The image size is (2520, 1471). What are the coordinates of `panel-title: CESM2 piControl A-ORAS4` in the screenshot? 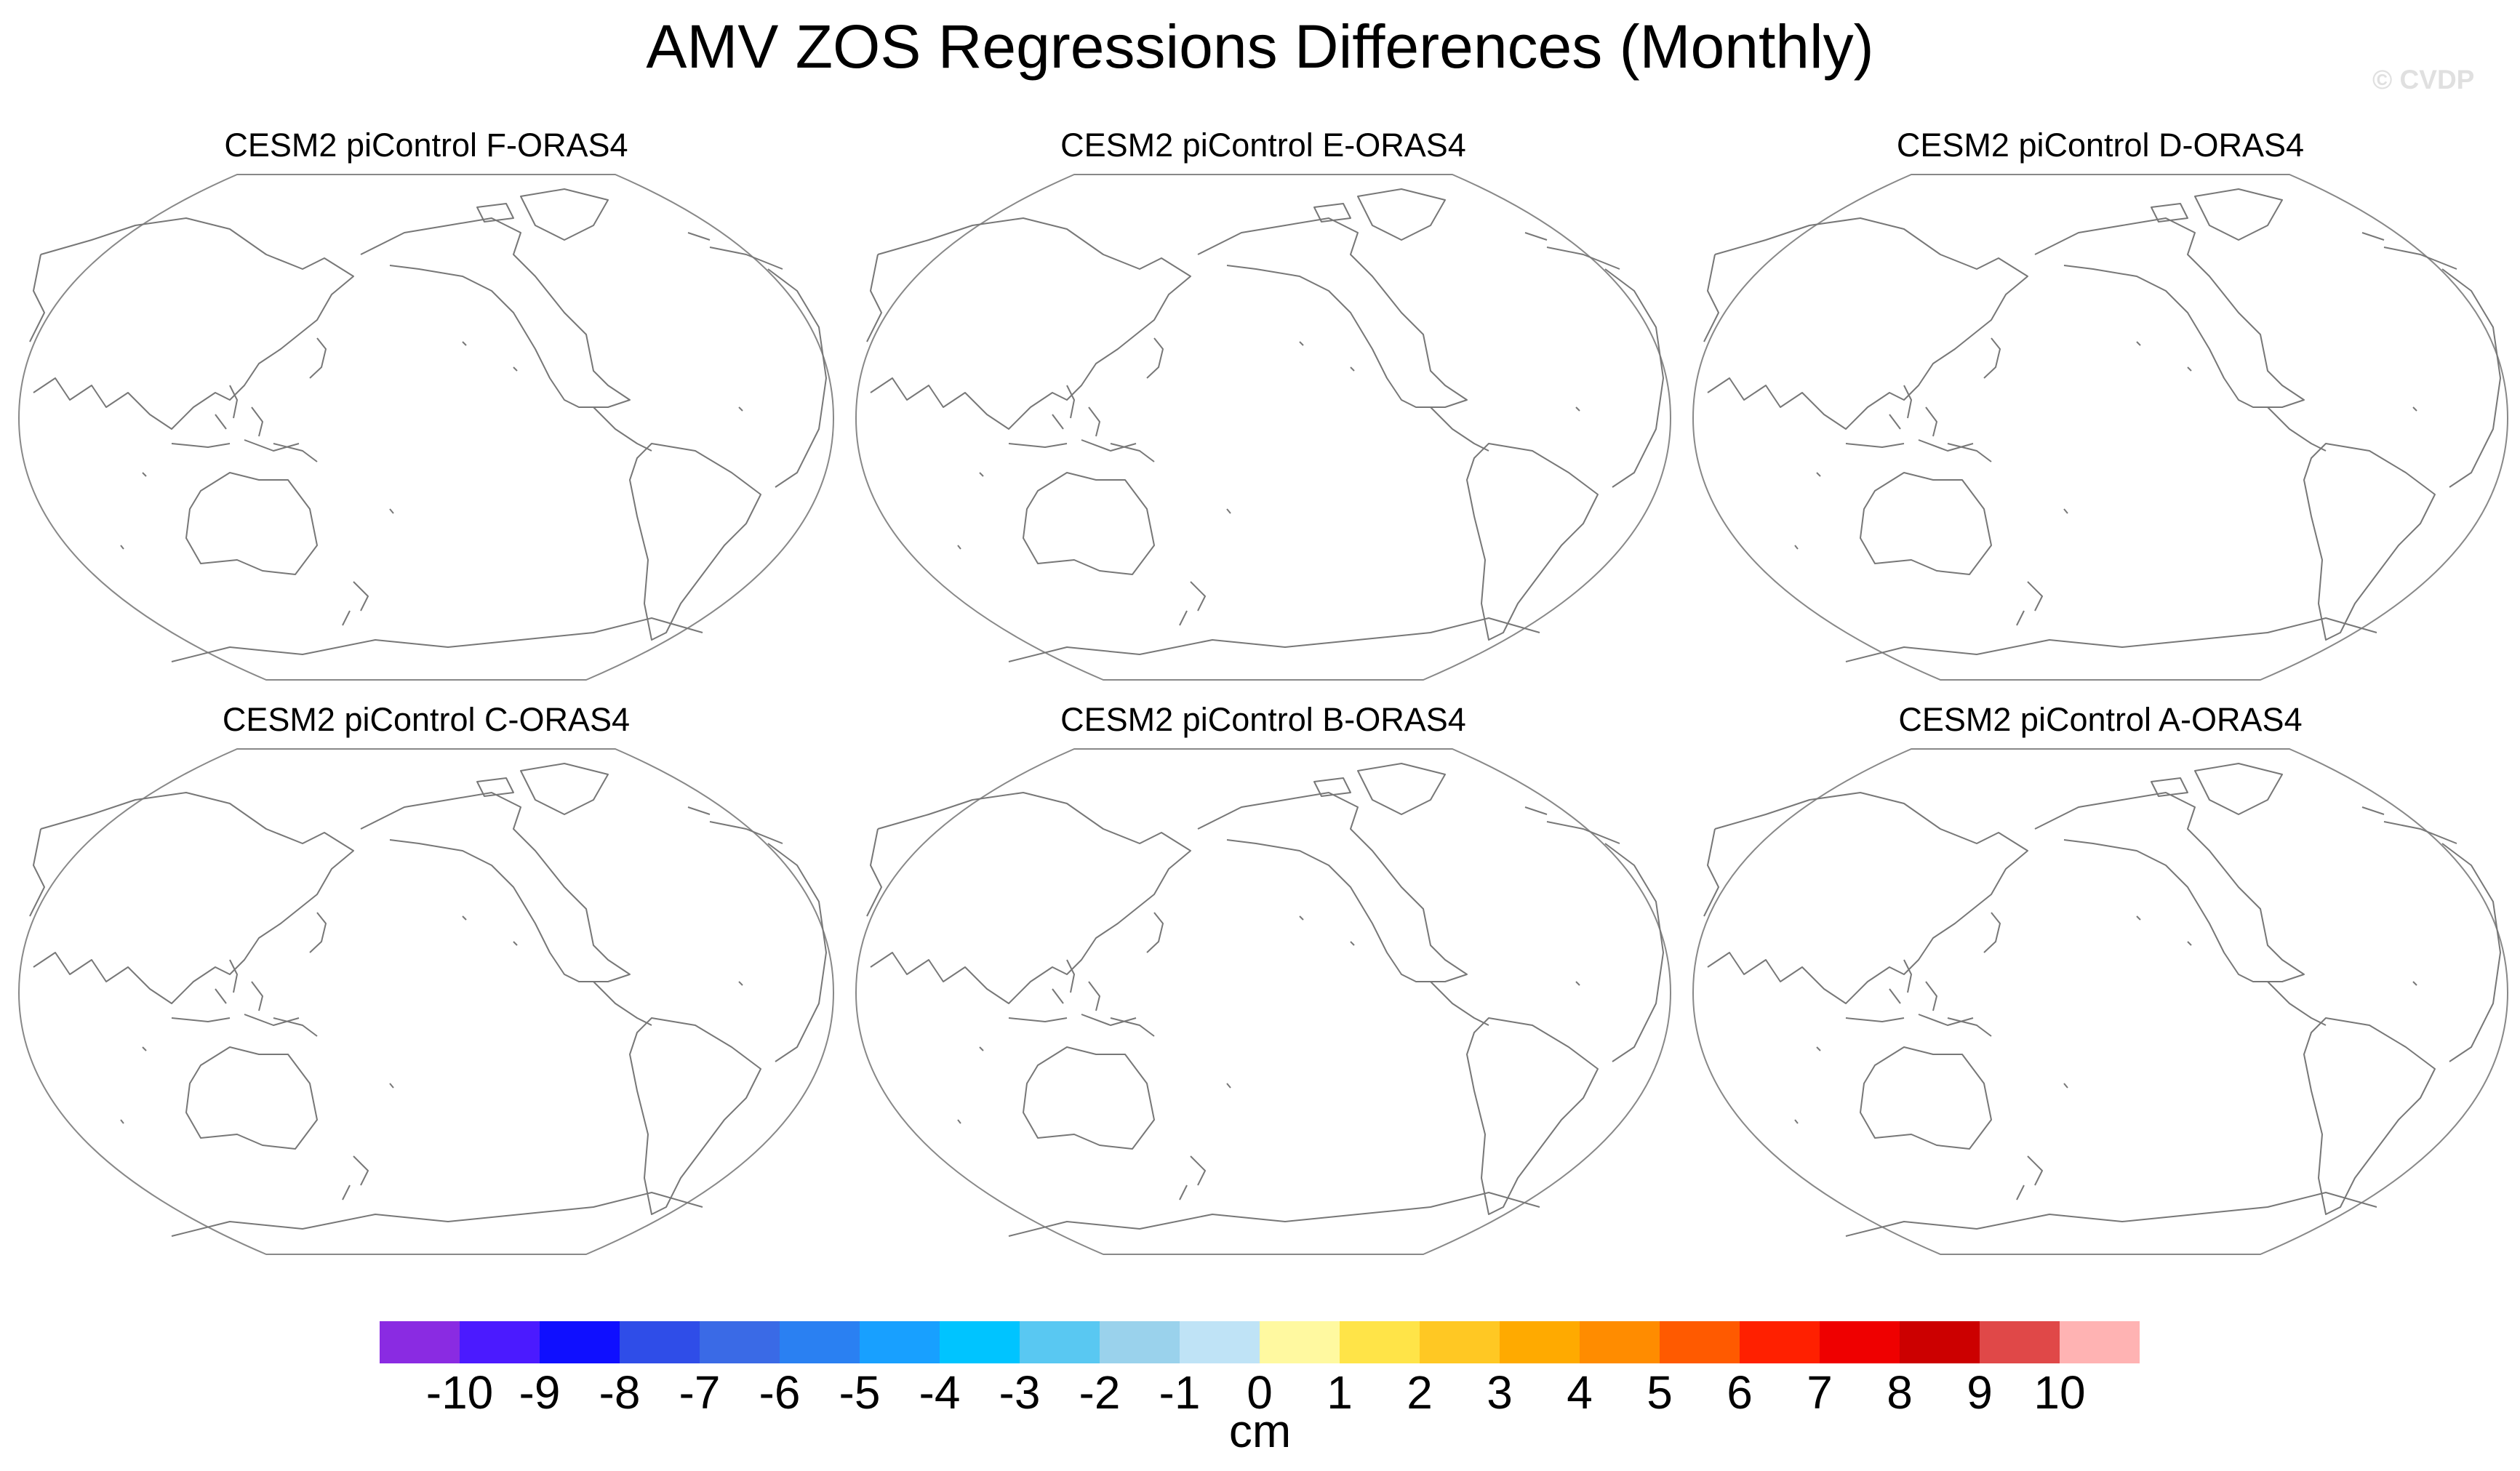 It's located at (2100, 719).